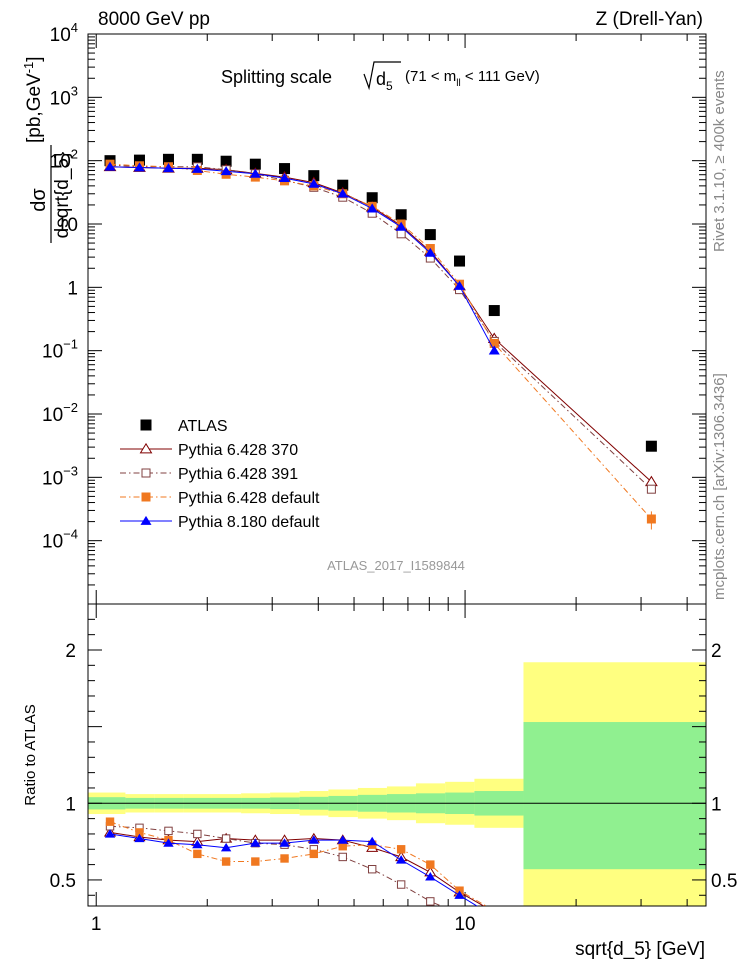 The image size is (746, 972). Describe the element at coordinates (203, 426) in the screenshot. I see `legend-label: ATLAS` at that location.